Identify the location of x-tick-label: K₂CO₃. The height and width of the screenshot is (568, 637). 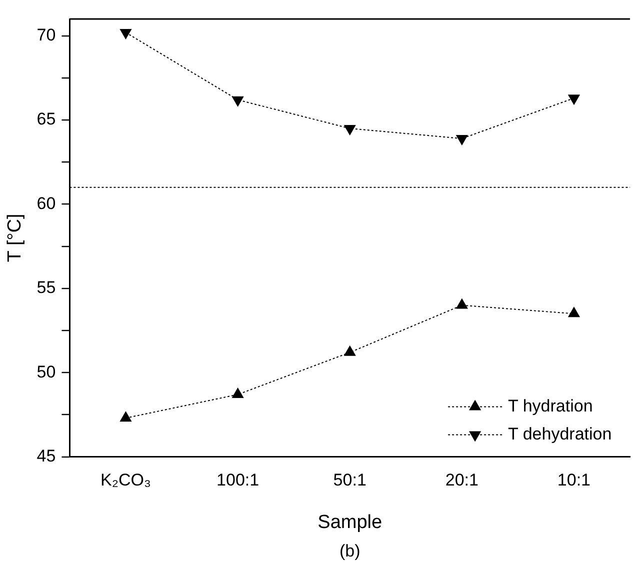
(125, 480).